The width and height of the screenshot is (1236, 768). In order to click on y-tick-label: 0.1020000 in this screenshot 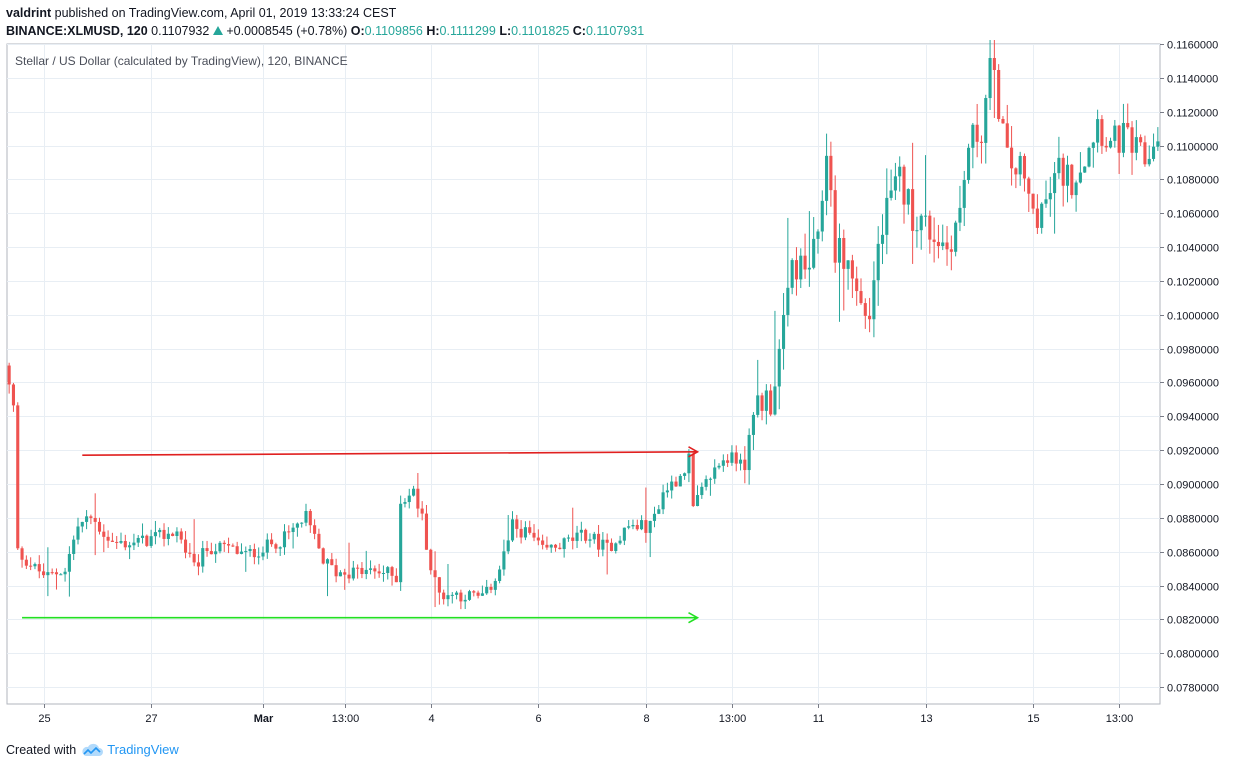, I will do `click(1193, 283)`.